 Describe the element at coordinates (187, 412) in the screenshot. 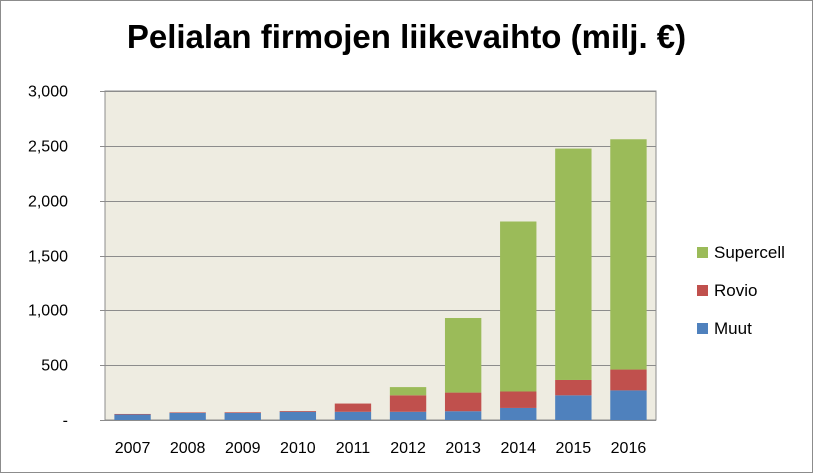

I see `bar-rovio-2008` at that location.